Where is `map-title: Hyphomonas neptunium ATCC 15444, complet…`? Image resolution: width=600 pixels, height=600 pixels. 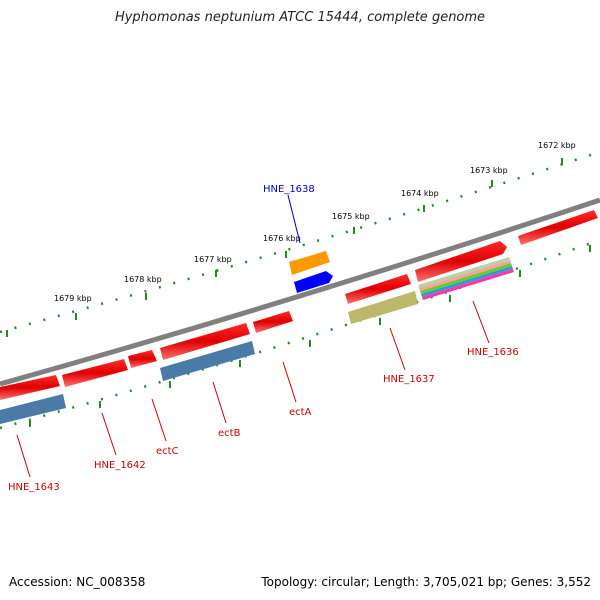 map-title: Hyphomonas neptunium ATCC 15444, complet… is located at coordinates (300, 17).